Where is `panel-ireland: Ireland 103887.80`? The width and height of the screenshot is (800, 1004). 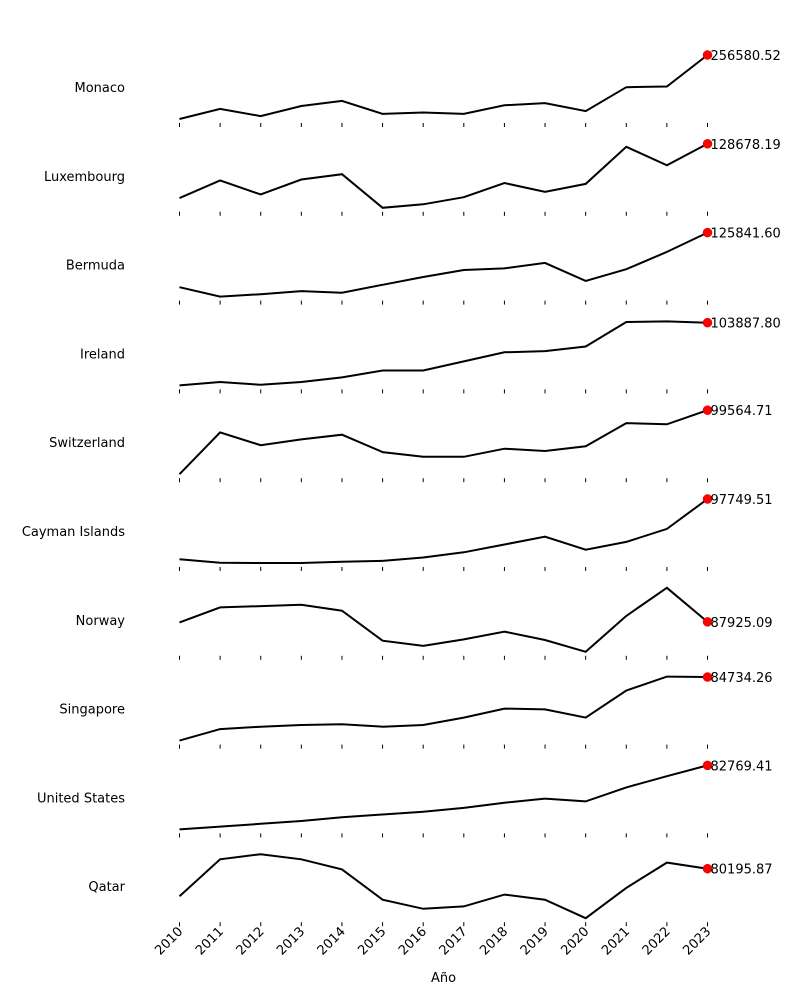 panel-ireland: Ireland 103887.80 is located at coordinates (430, 355).